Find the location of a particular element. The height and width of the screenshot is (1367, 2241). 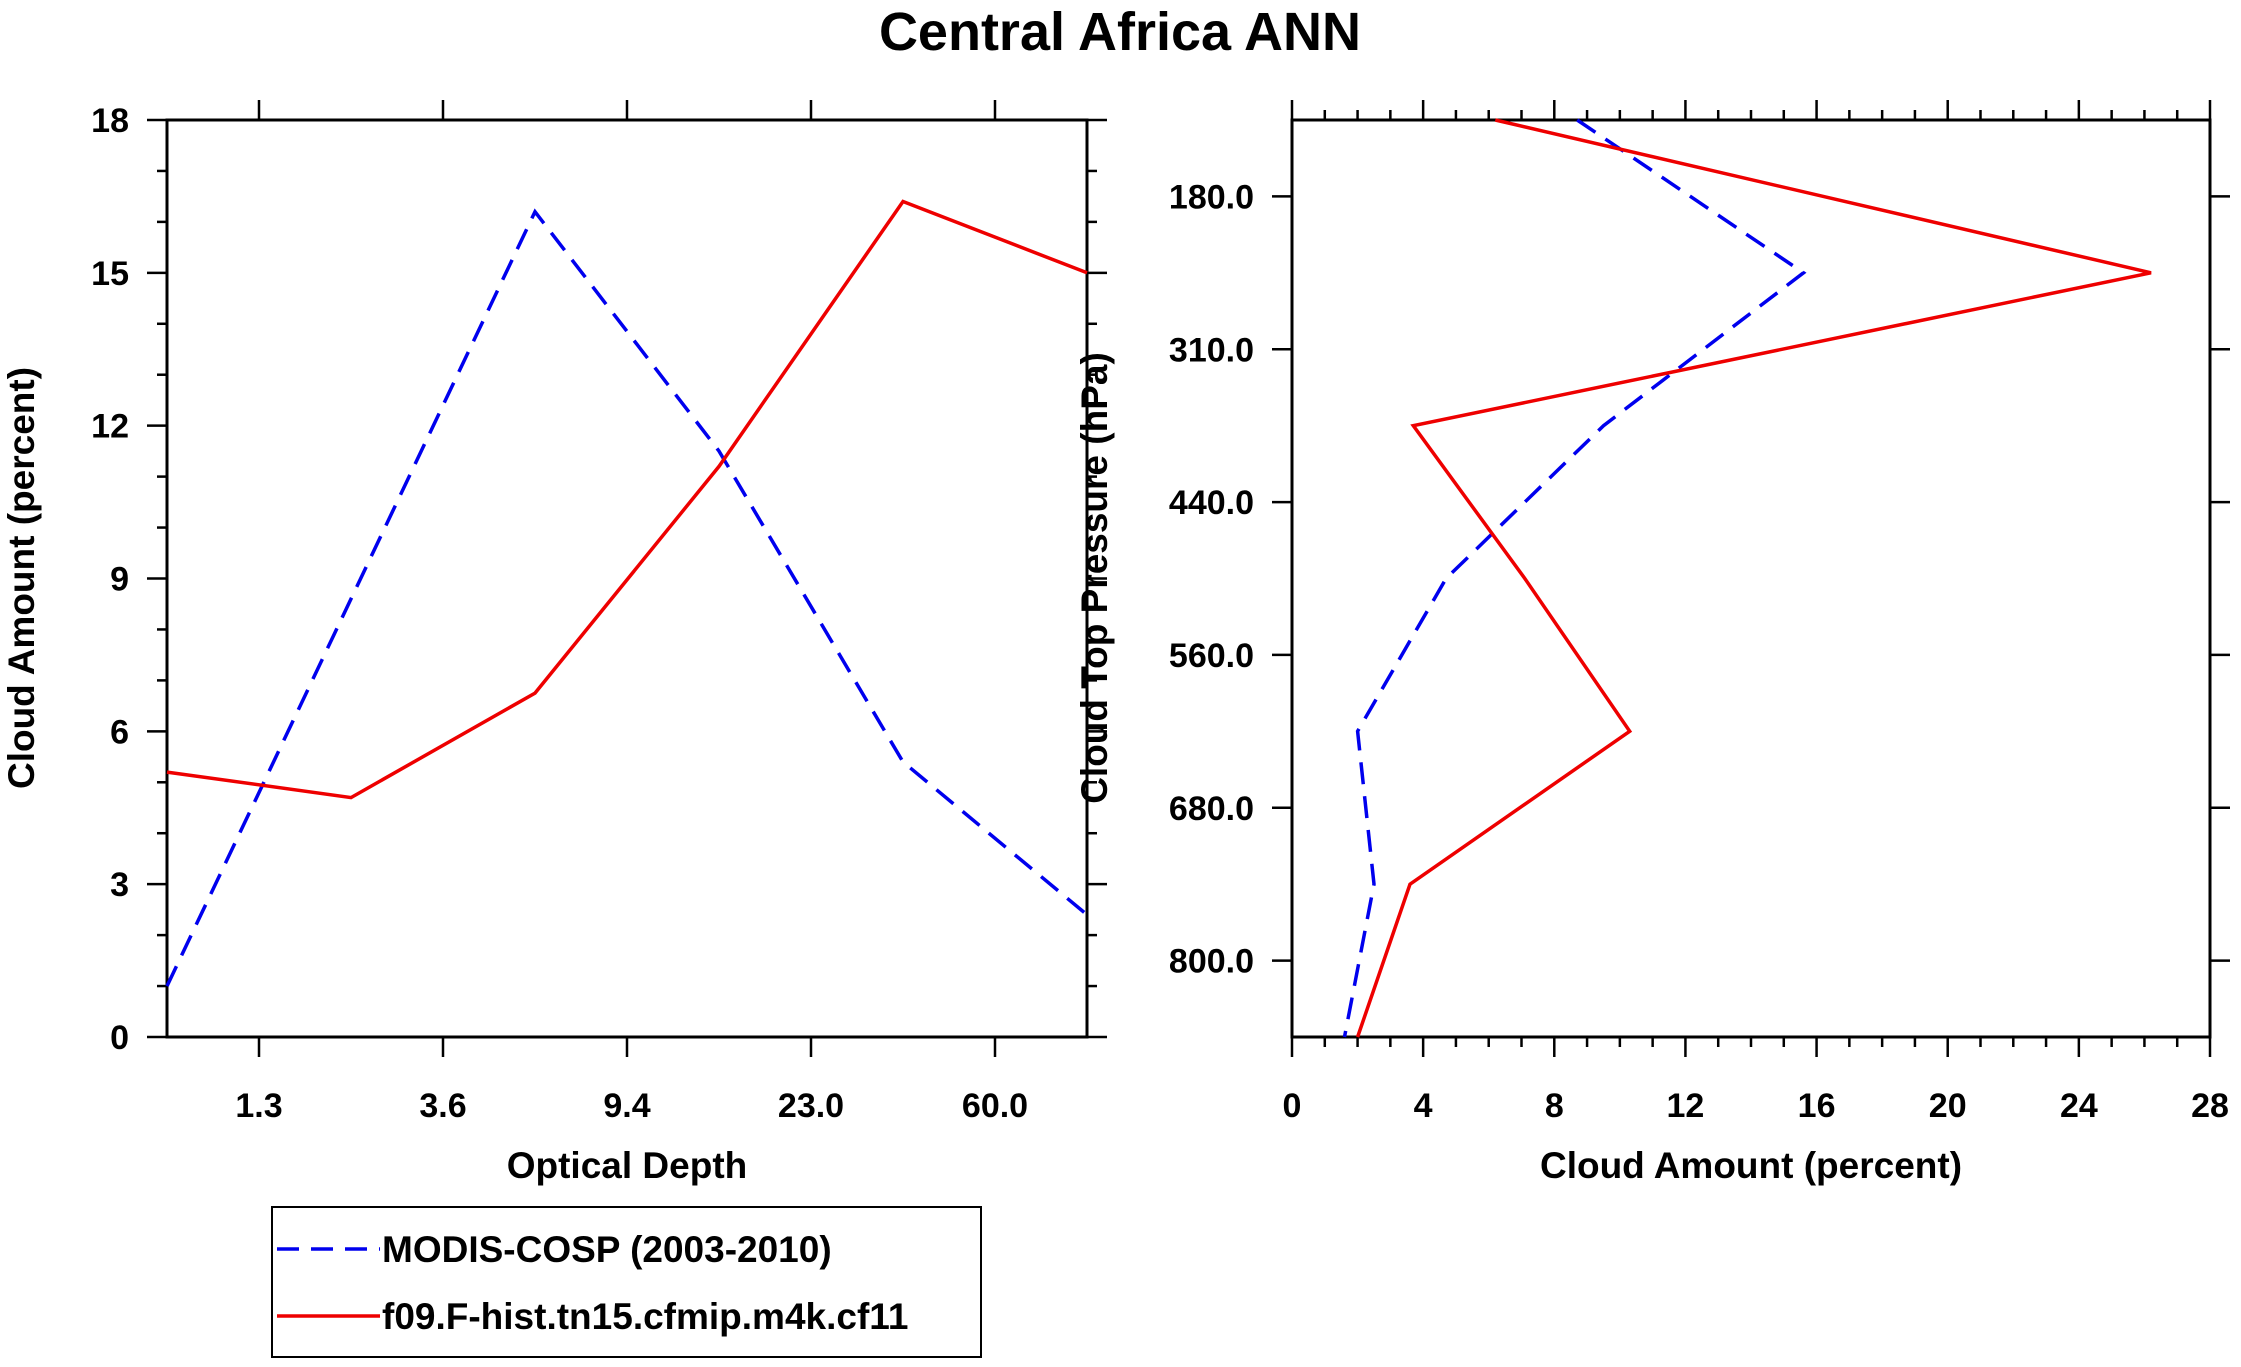

left-y-tick-label: 9 is located at coordinates (119, 580).